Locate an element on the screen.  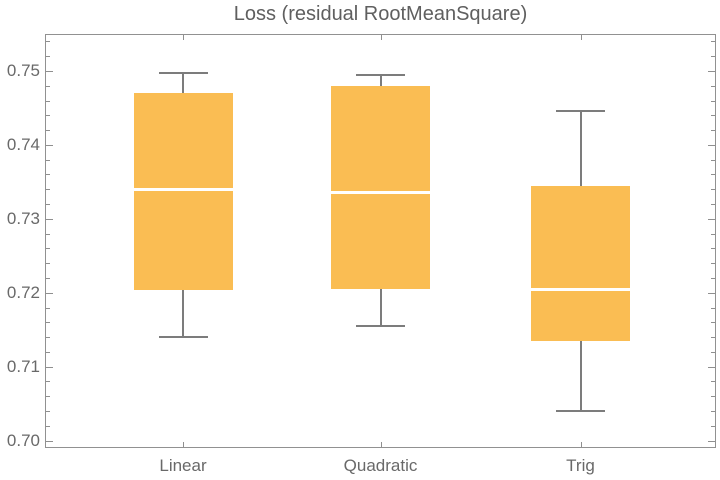
box-trig is located at coordinates (580, 263).